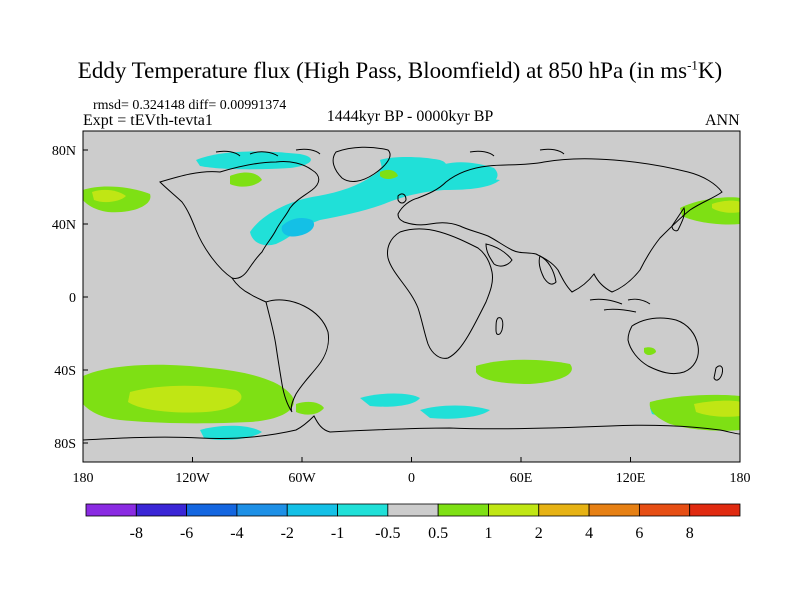 The image size is (800, 600). I want to click on coastline-arabia, so click(499, 255).